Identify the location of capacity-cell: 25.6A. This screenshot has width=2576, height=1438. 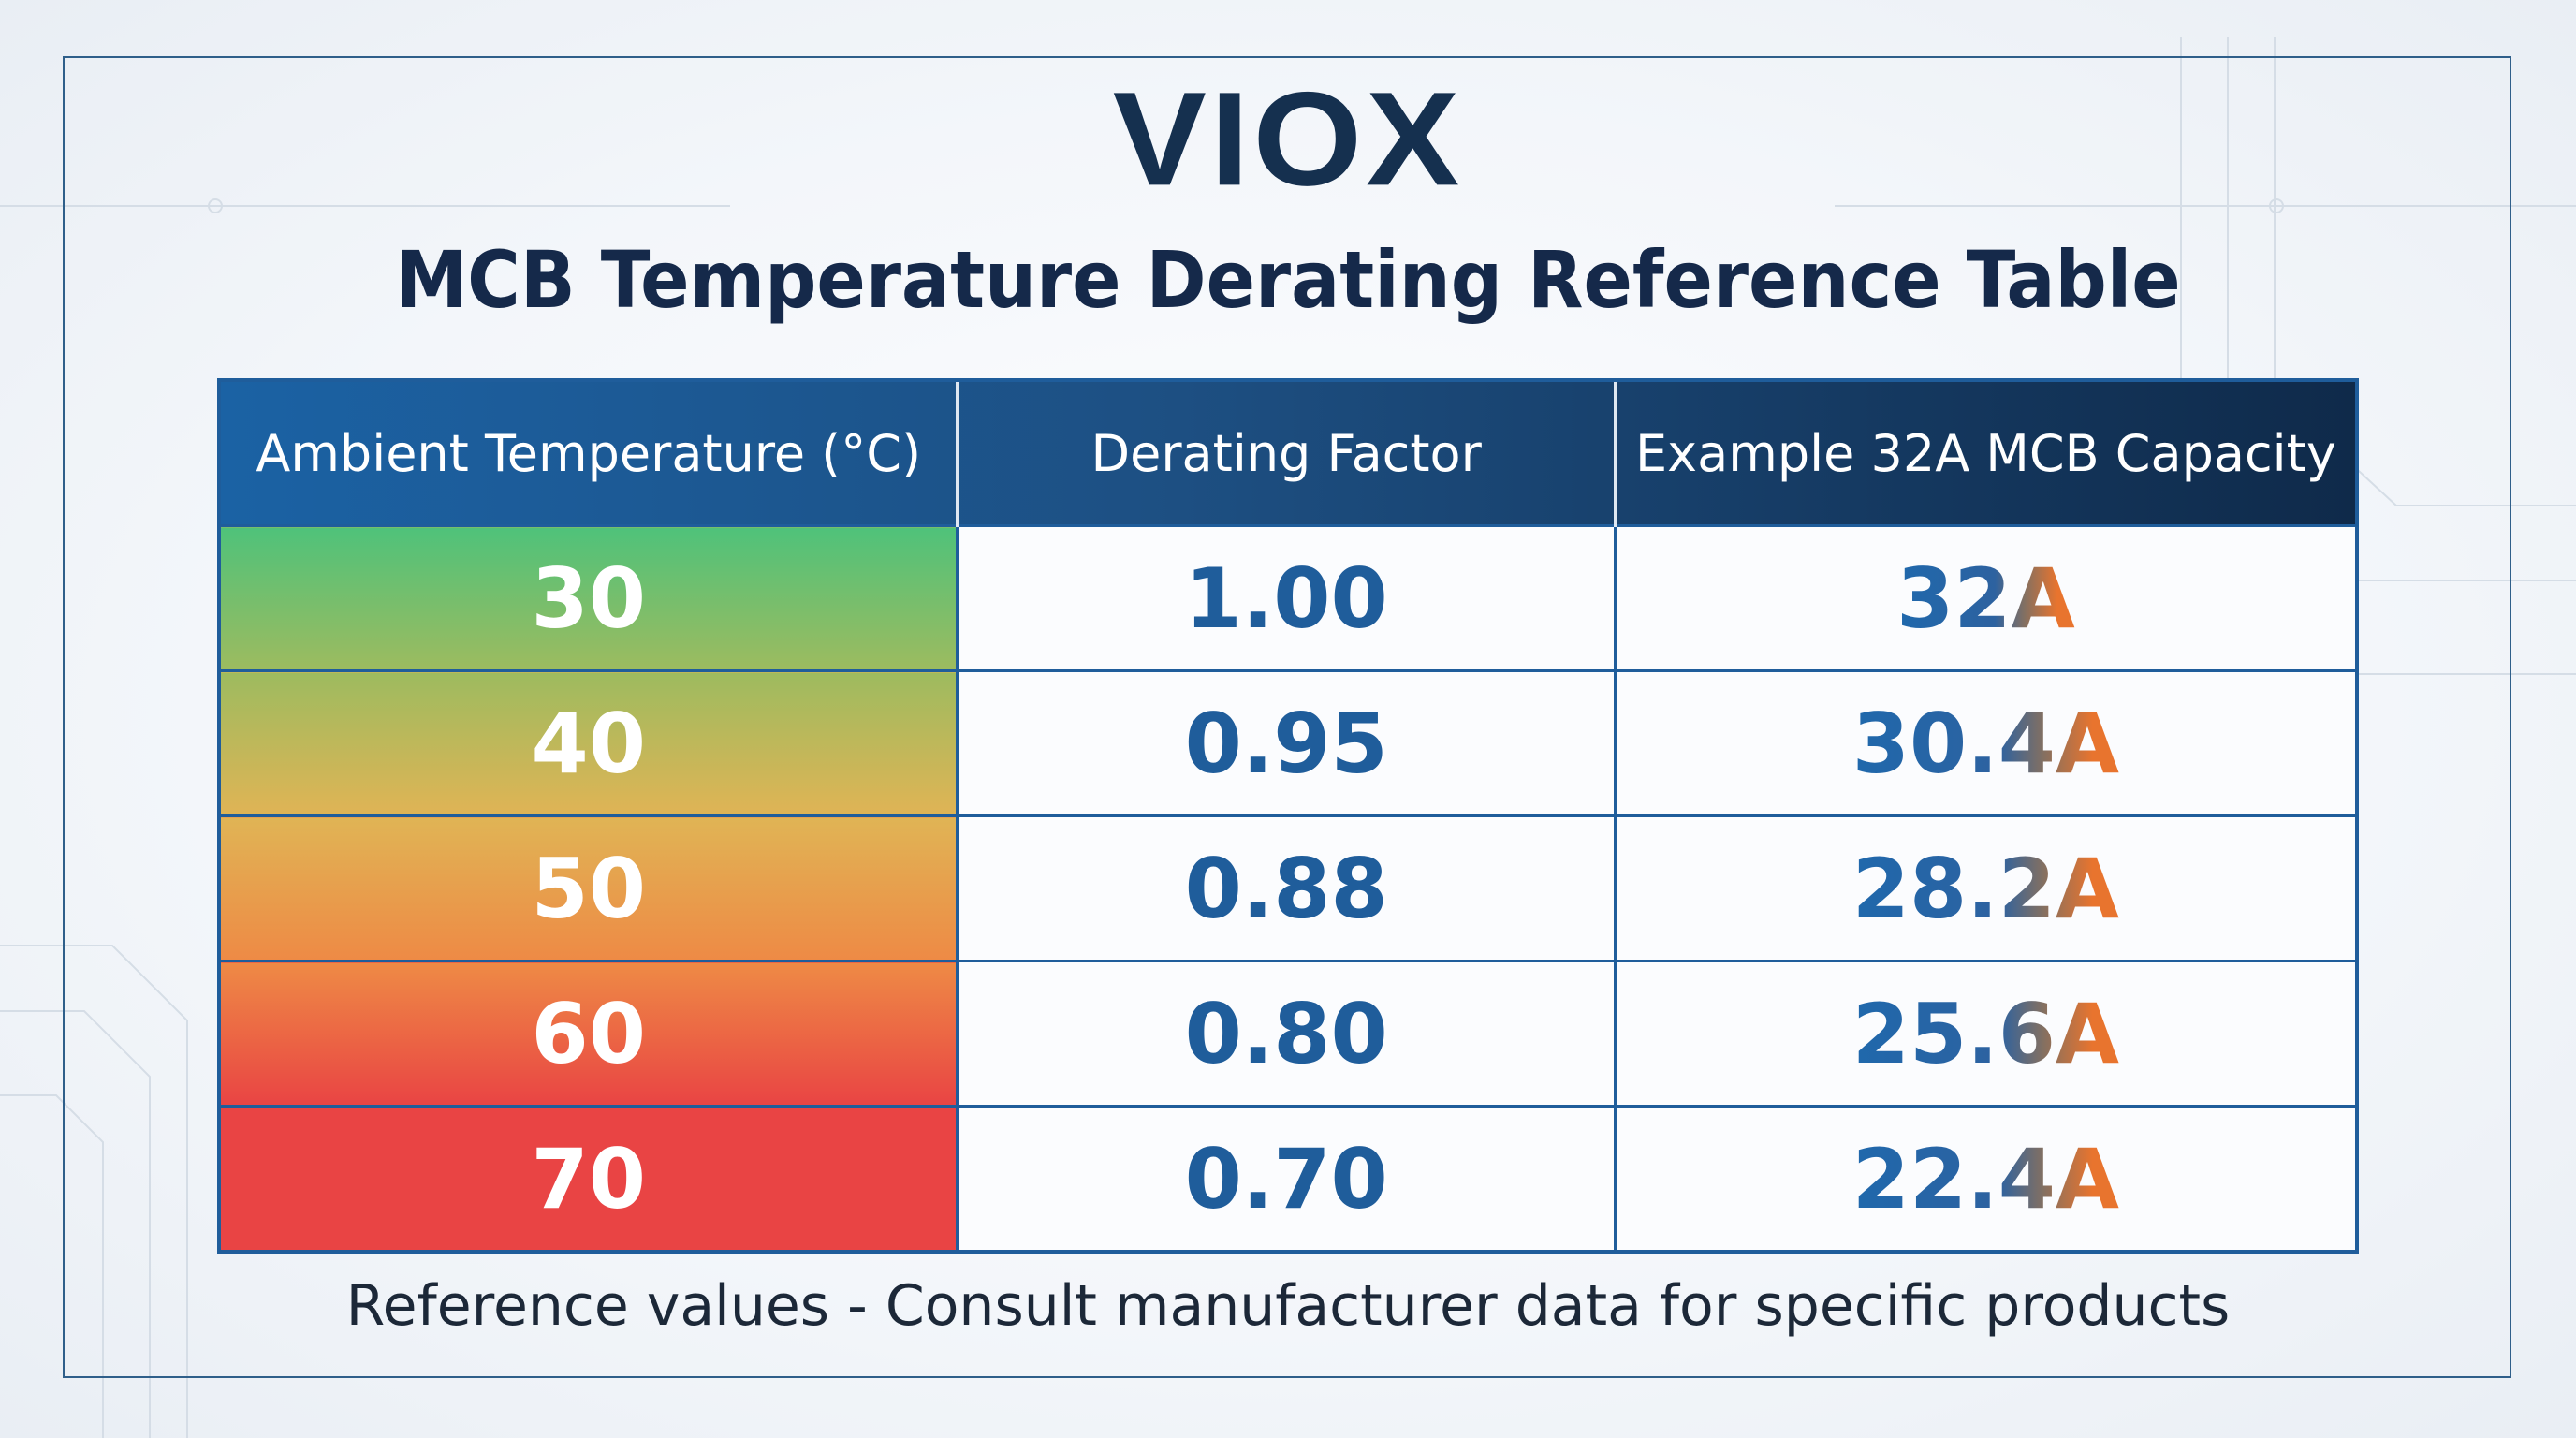
(1986, 1034).